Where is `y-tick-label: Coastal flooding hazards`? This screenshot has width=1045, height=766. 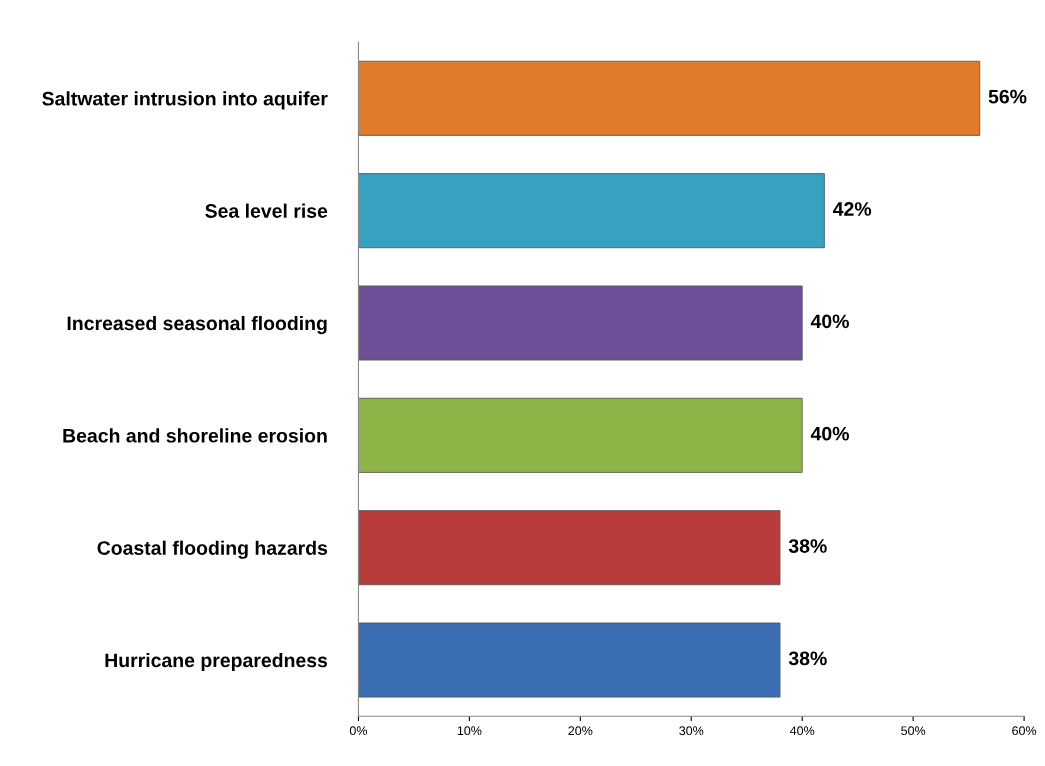
y-tick-label: Coastal flooding hazards is located at coordinates (212, 549).